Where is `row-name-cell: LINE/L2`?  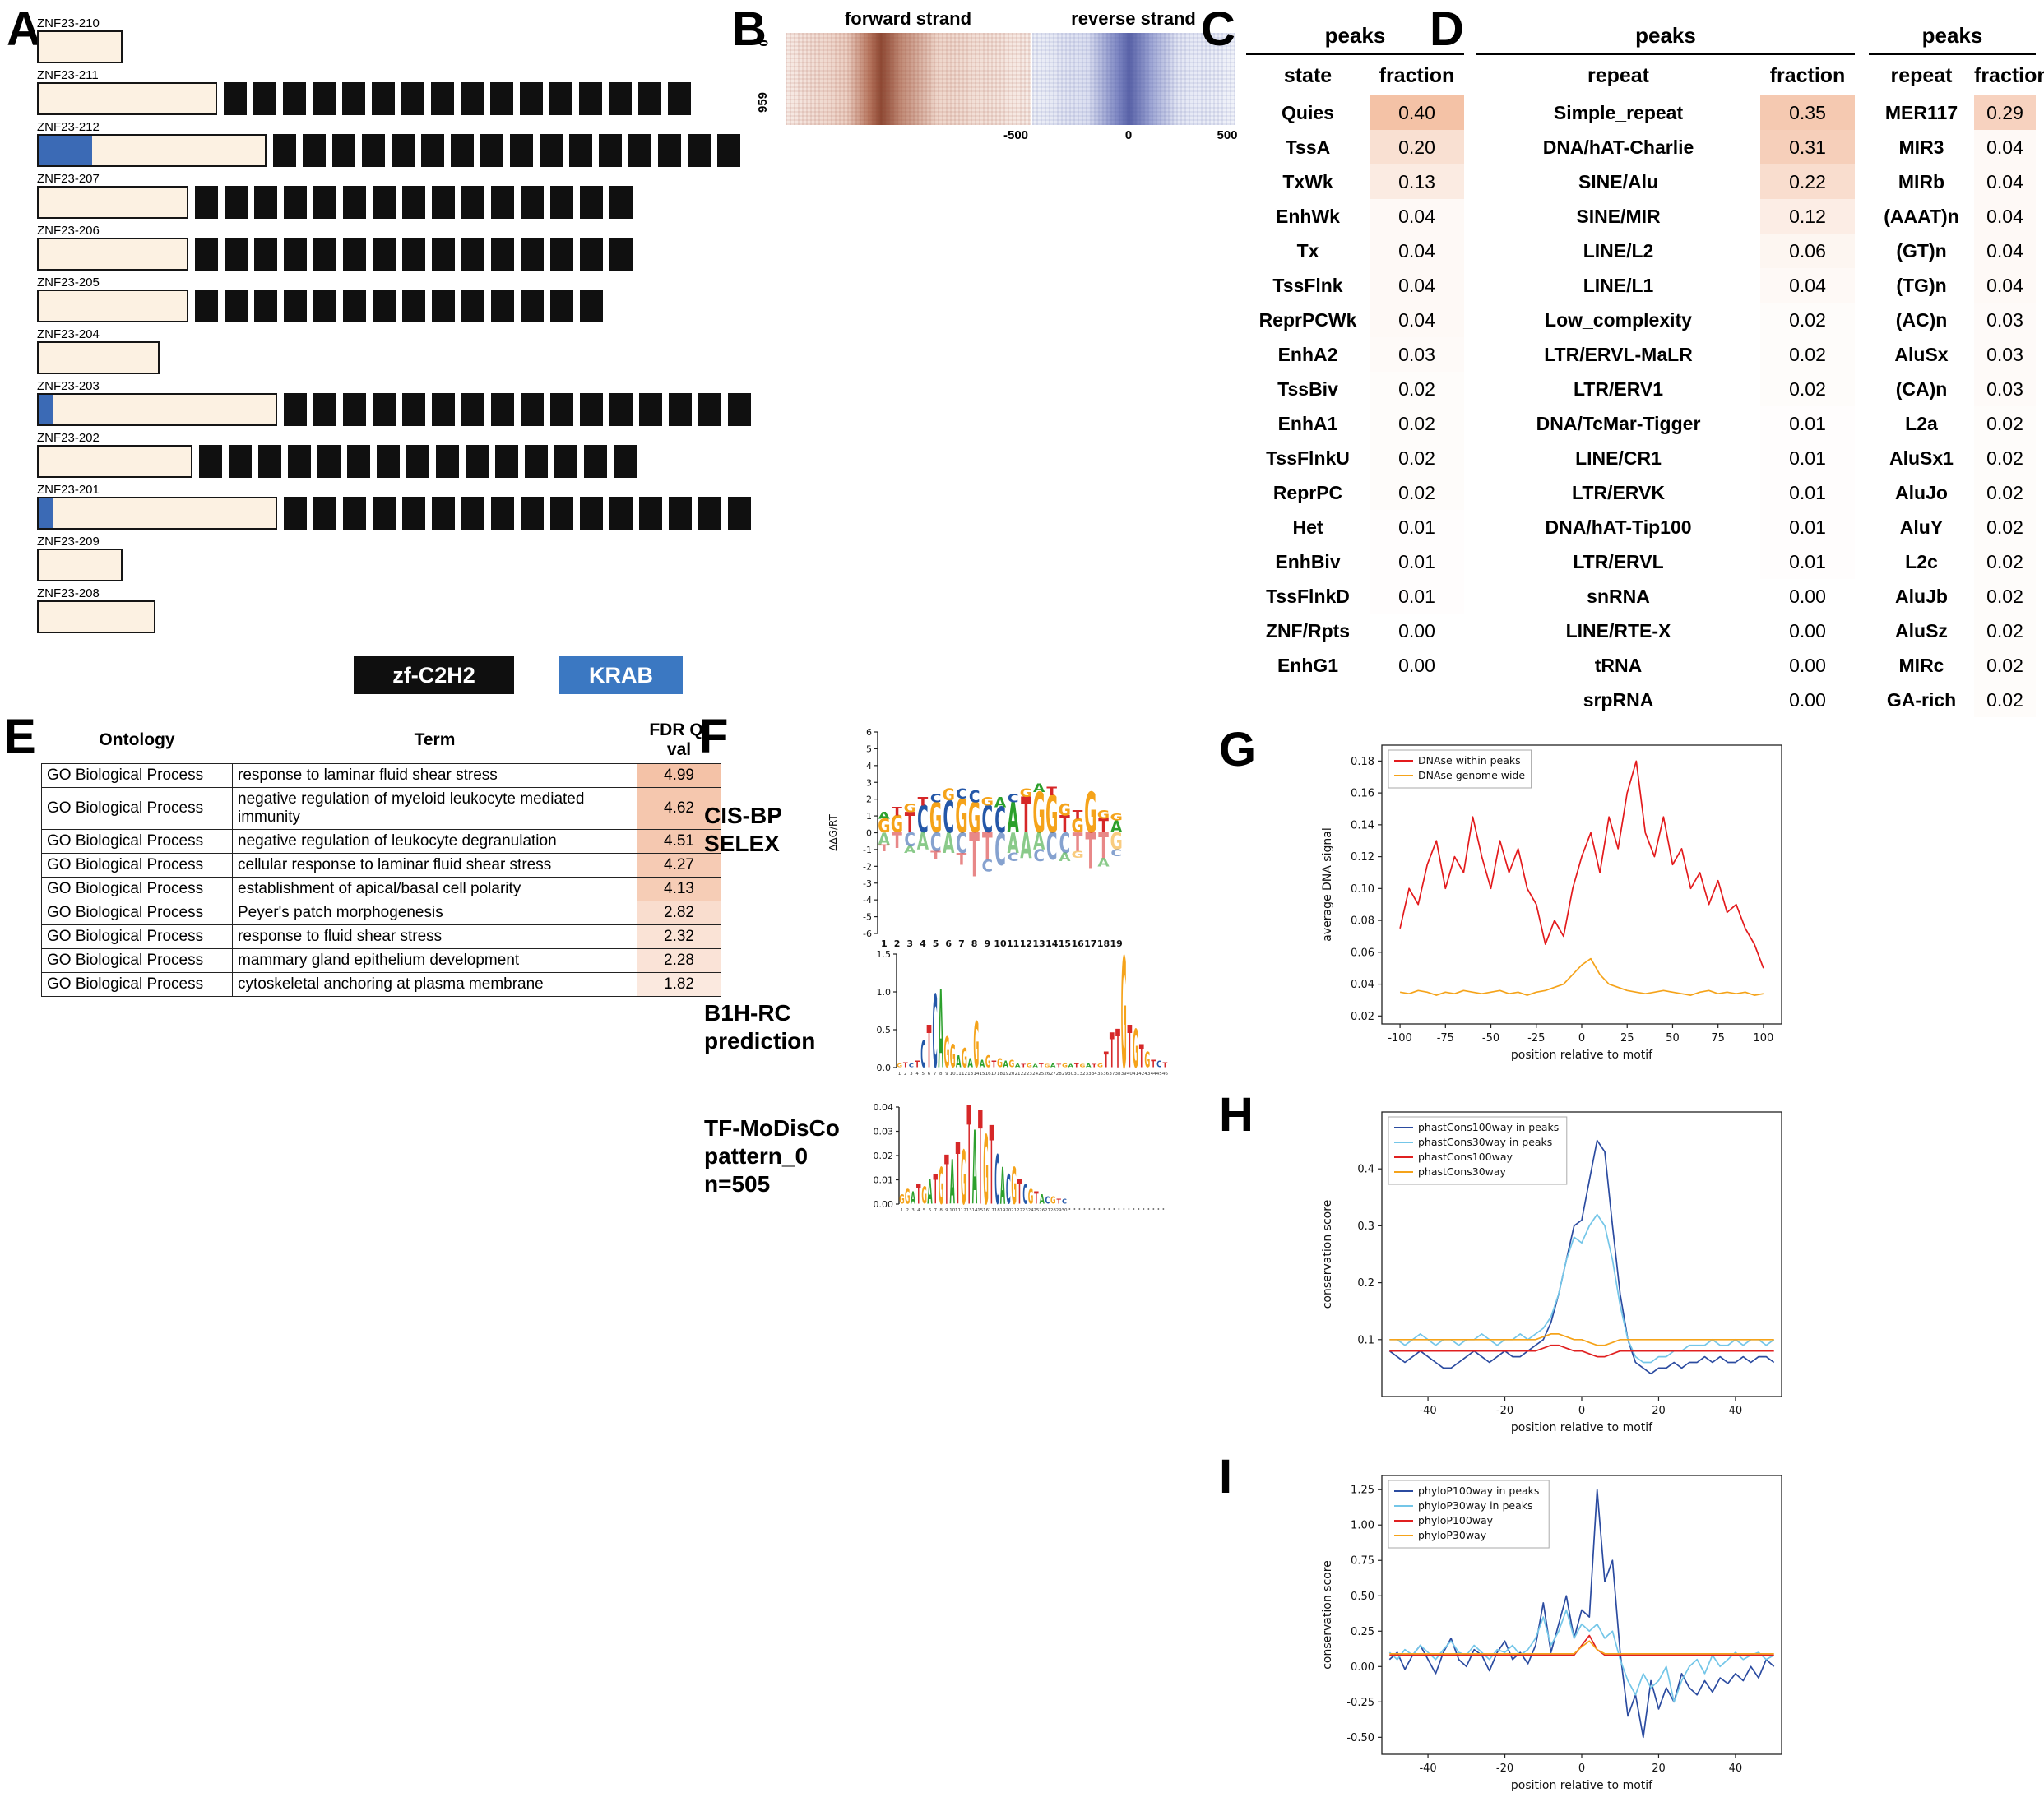 row-name-cell: LINE/L2 is located at coordinates (1618, 251).